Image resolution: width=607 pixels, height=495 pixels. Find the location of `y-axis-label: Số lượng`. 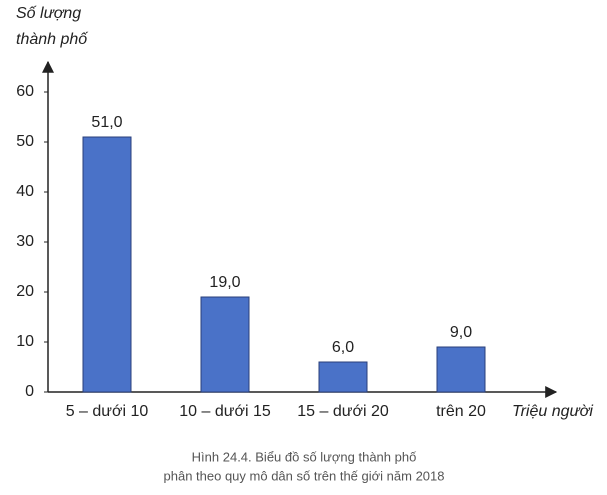

y-axis-label: Số lượng is located at coordinates (48, 13).